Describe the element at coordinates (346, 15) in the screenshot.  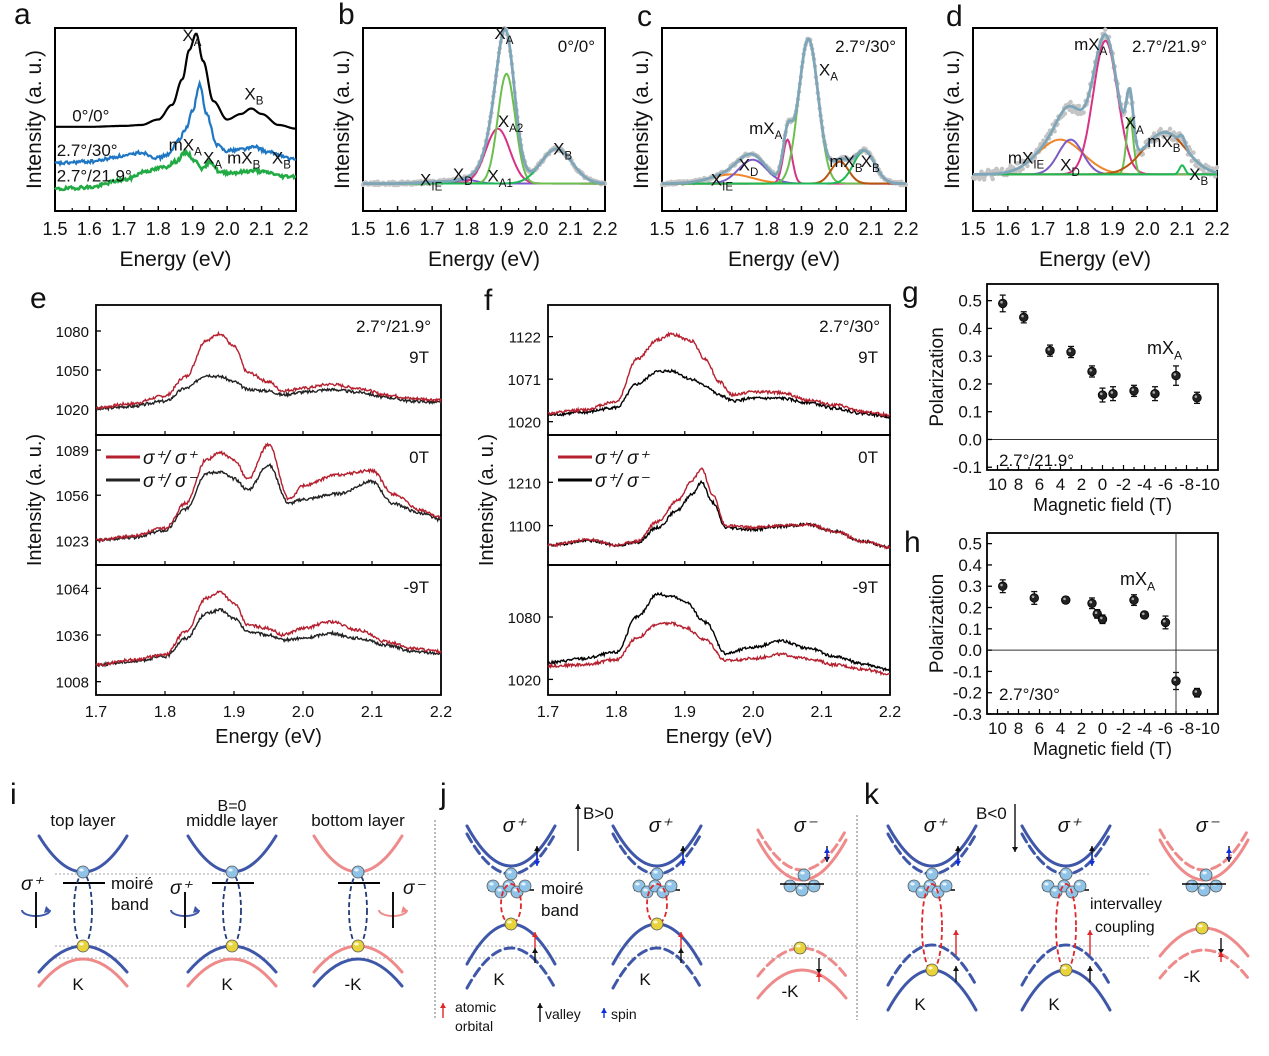
I see `panel-label-b: b` at that location.